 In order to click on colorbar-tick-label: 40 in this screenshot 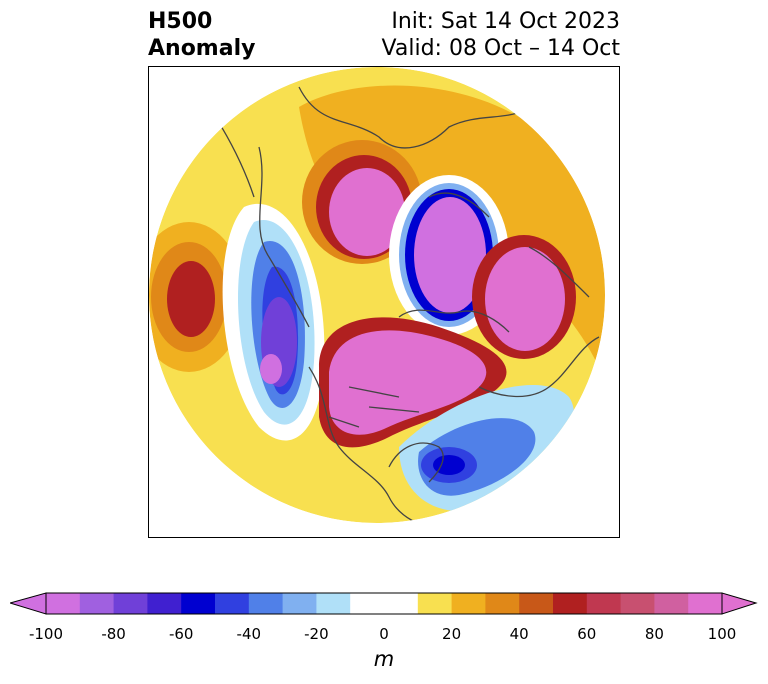, I will do `click(519, 634)`.